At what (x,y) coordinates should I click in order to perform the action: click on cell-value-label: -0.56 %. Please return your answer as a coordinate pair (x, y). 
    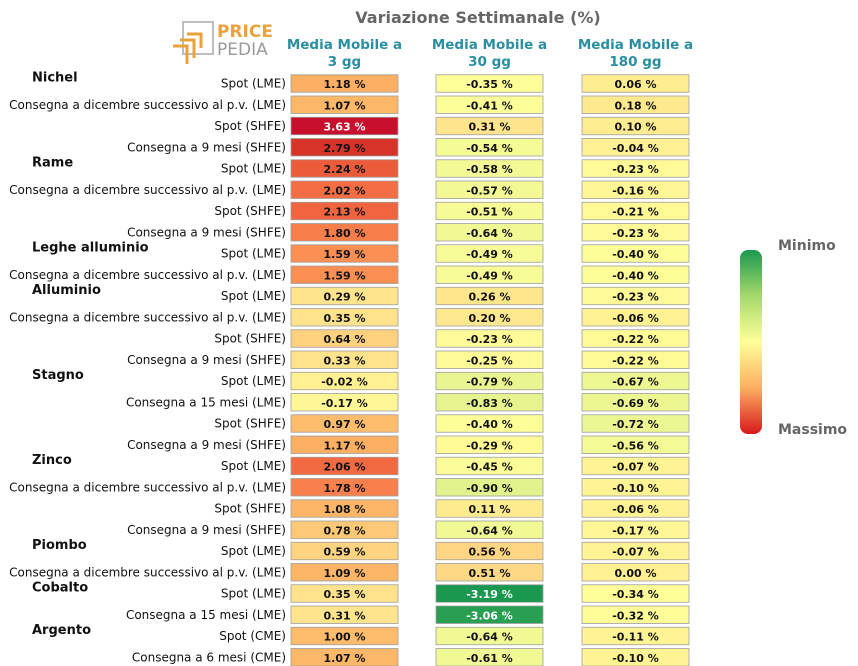
    Looking at the image, I should click on (635, 445).